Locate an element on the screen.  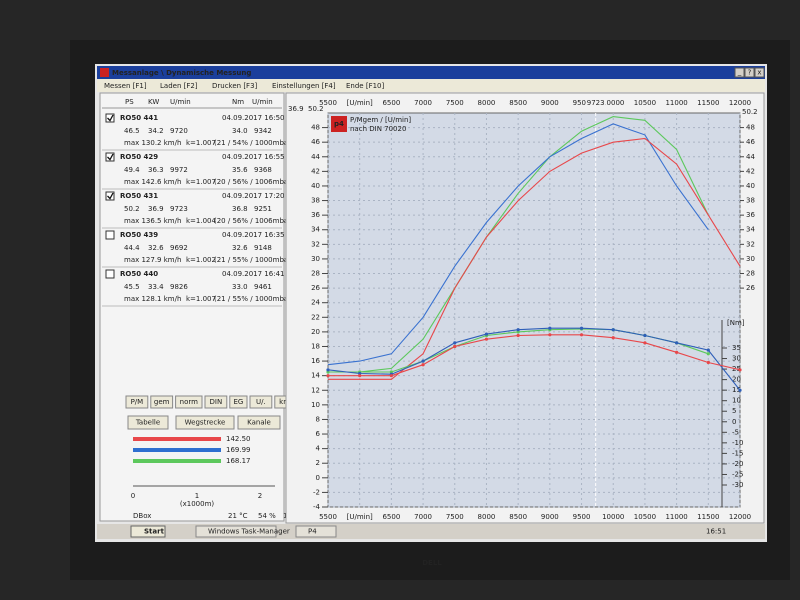
x-tick-label-top: 6500 is located at coordinates (391, 103).